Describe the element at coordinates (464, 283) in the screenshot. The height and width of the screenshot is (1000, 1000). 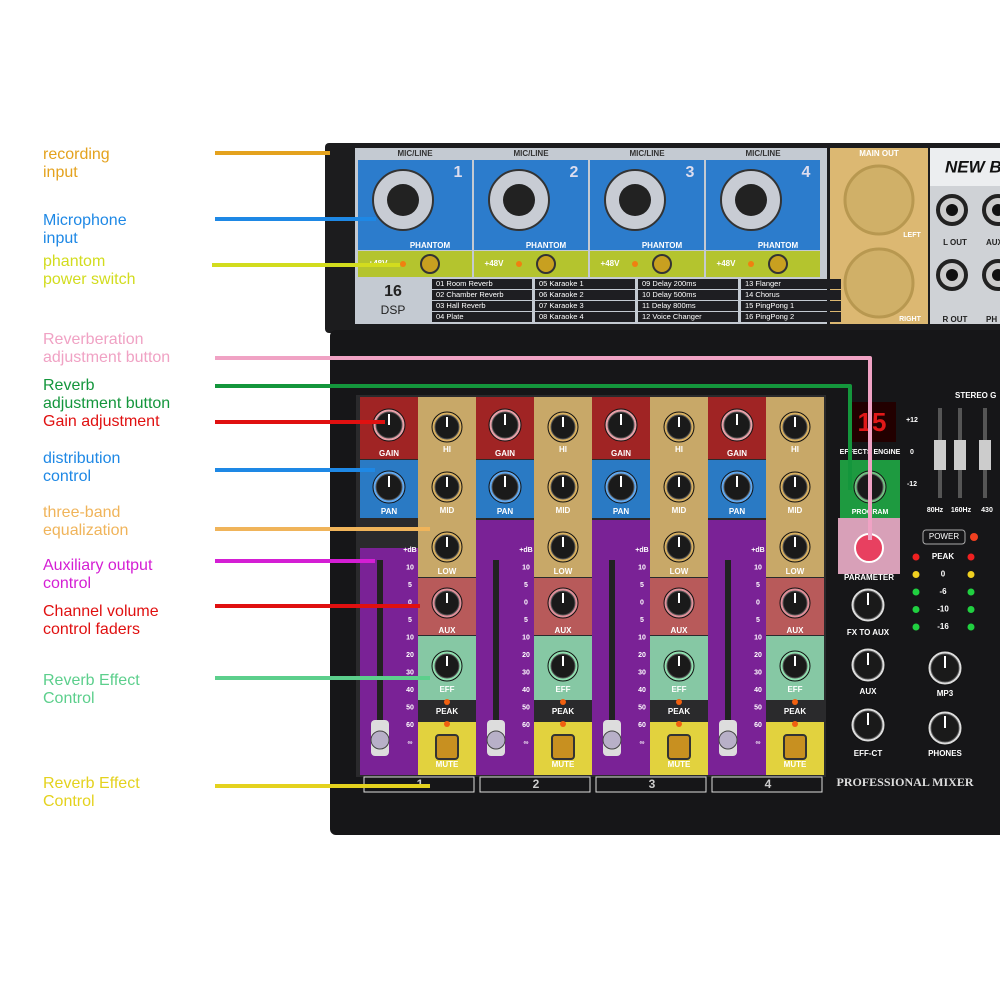
I see `label: 01 Room Reverb` at that location.